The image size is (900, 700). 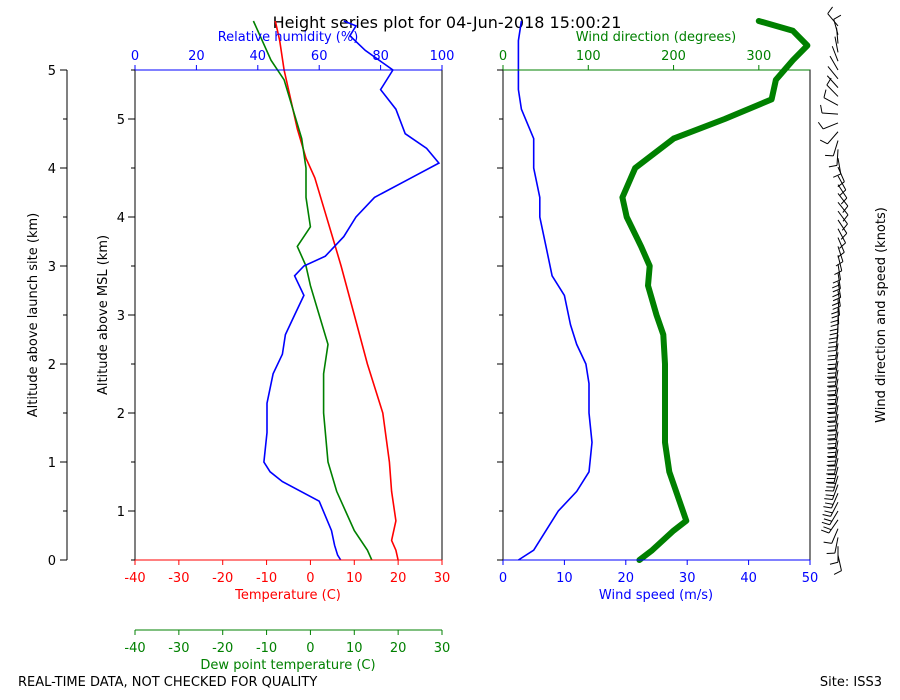 What do you see at coordinates (266, 648) in the screenshot?
I see `dewpoint-tick-label-3: -10` at bounding box center [266, 648].